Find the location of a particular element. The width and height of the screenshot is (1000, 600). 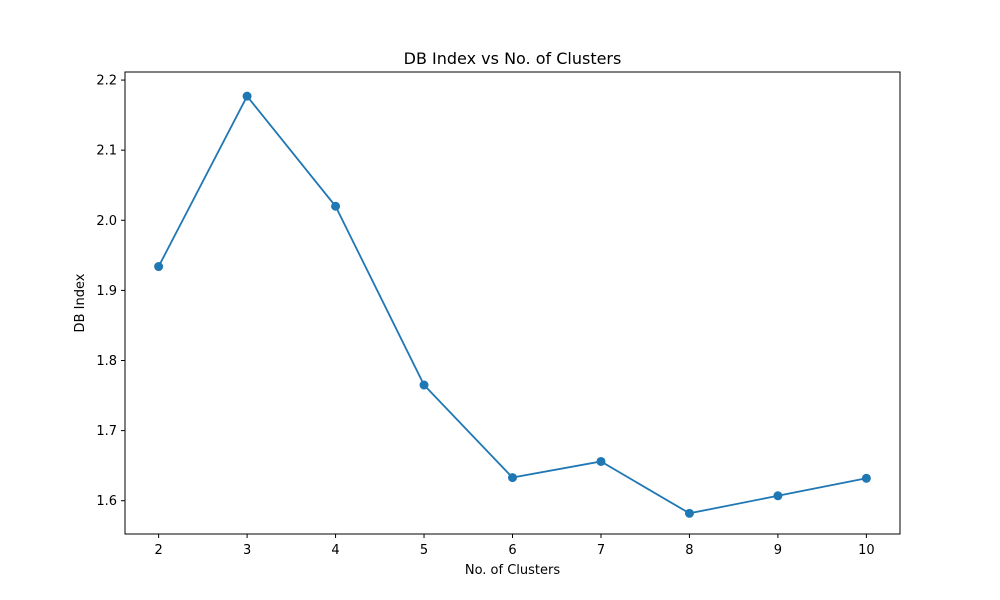

y-tick-label: 1.8 is located at coordinates (106, 361).